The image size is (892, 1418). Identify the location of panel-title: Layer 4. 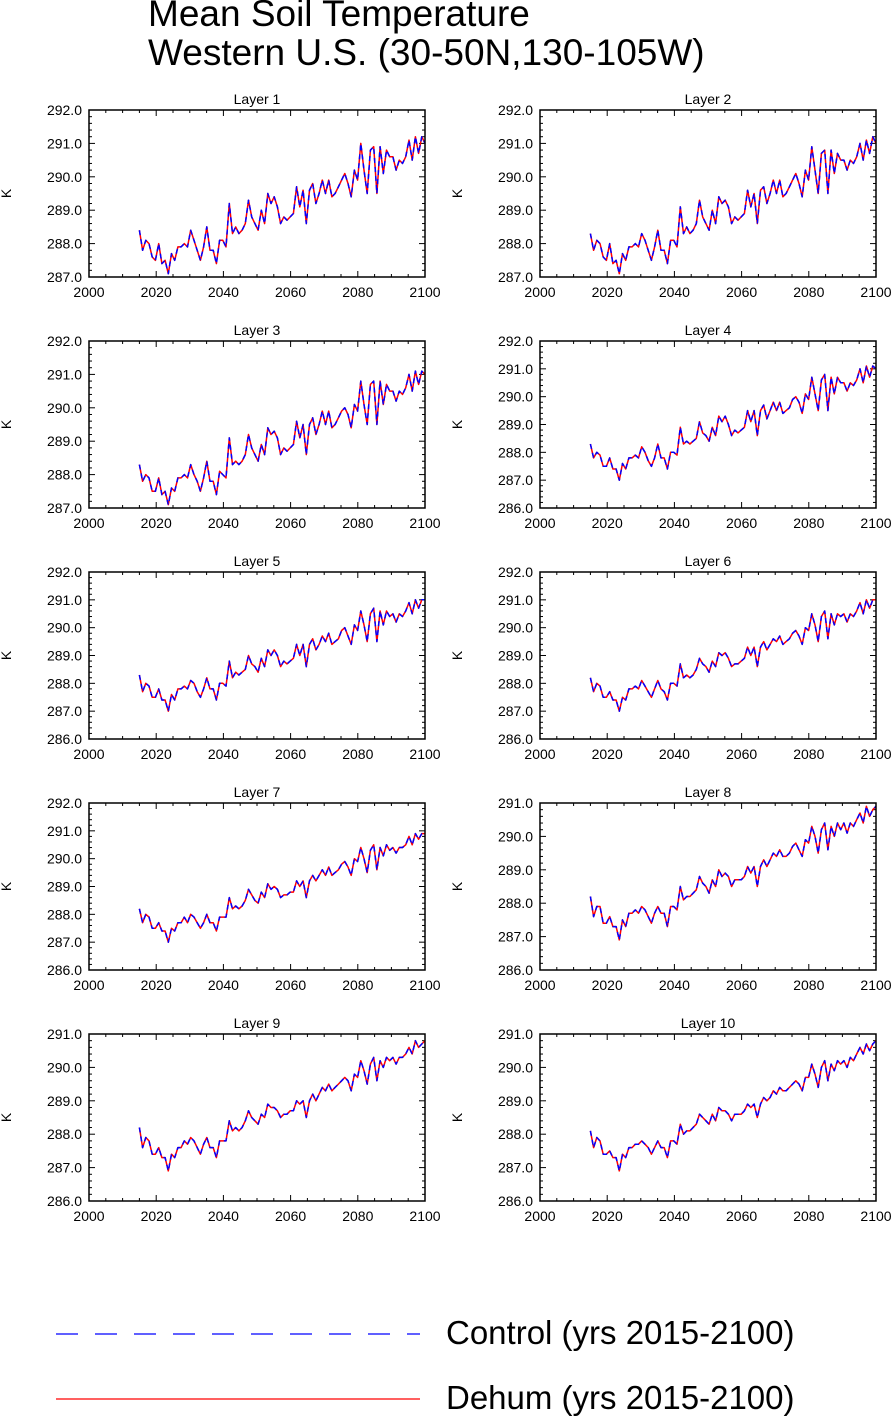
(708, 330).